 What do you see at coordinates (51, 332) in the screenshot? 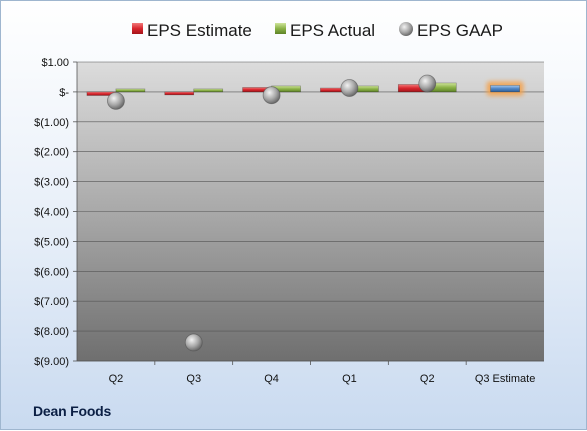
I see `y-tick-label: $(8.00)` at bounding box center [51, 332].